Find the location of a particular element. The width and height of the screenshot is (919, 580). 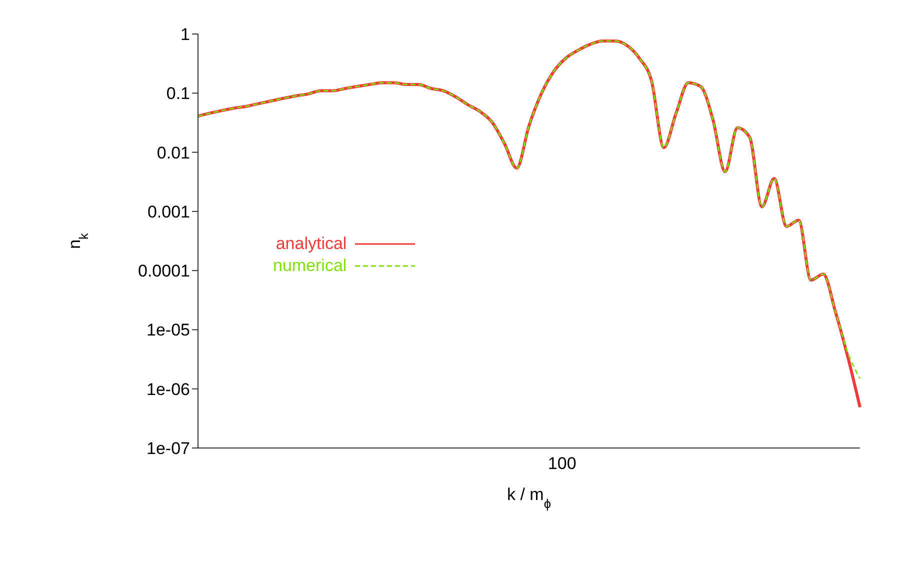

y-tick-label: 1e-06 is located at coordinates (168, 389).